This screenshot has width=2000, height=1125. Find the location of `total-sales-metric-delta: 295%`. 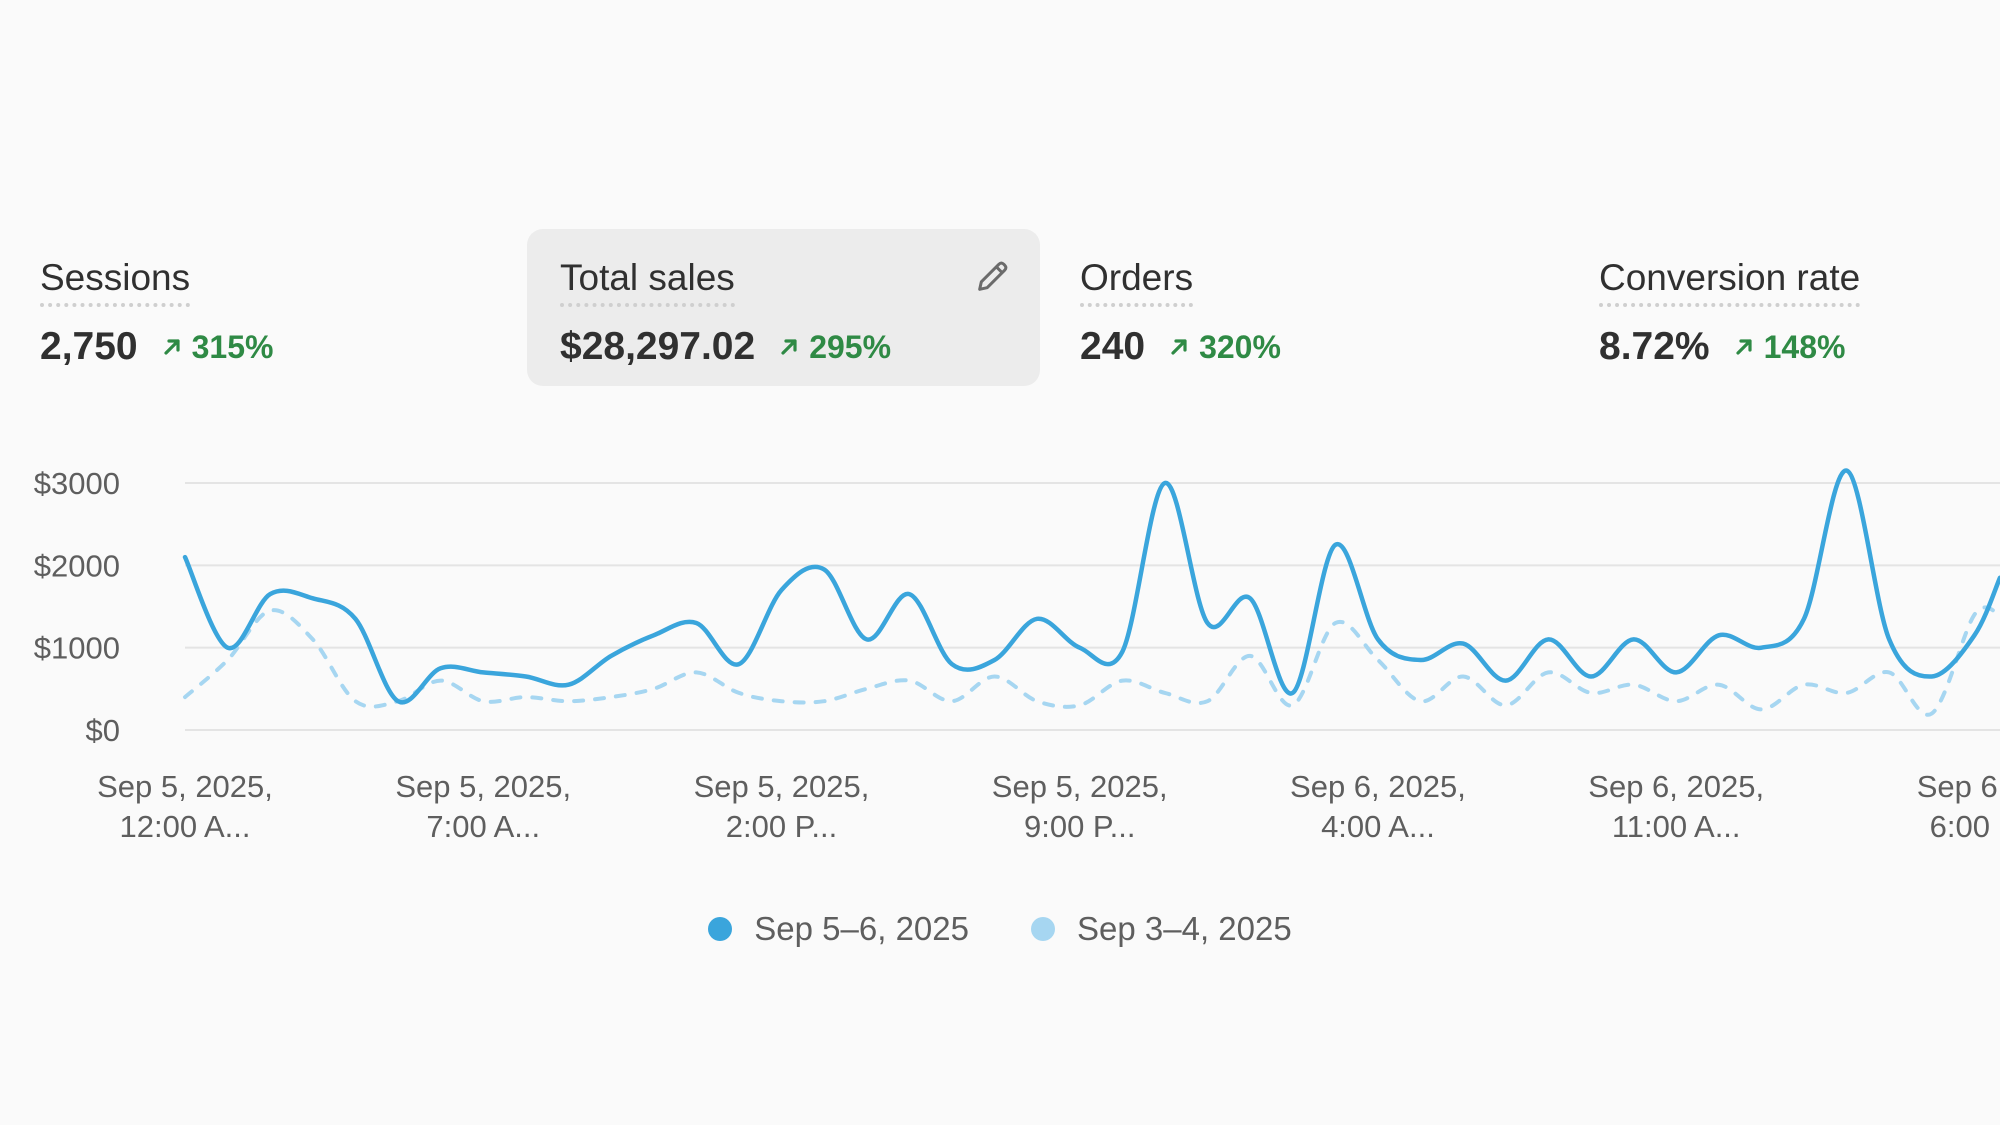

total-sales-metric-delta: 295% is located at coordinates (834, 347).